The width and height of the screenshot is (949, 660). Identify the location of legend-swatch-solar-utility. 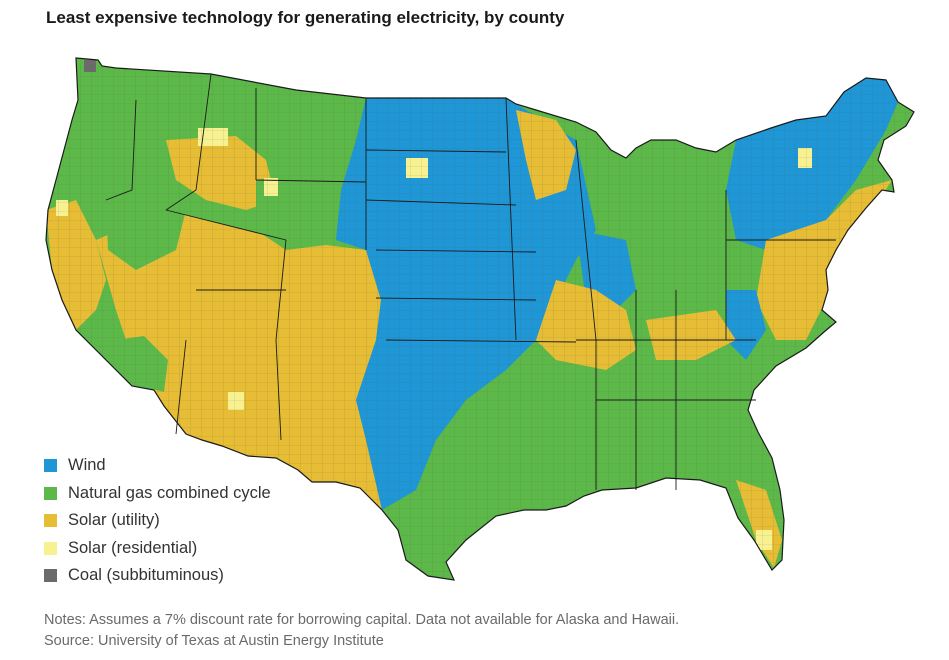
(50, 521).